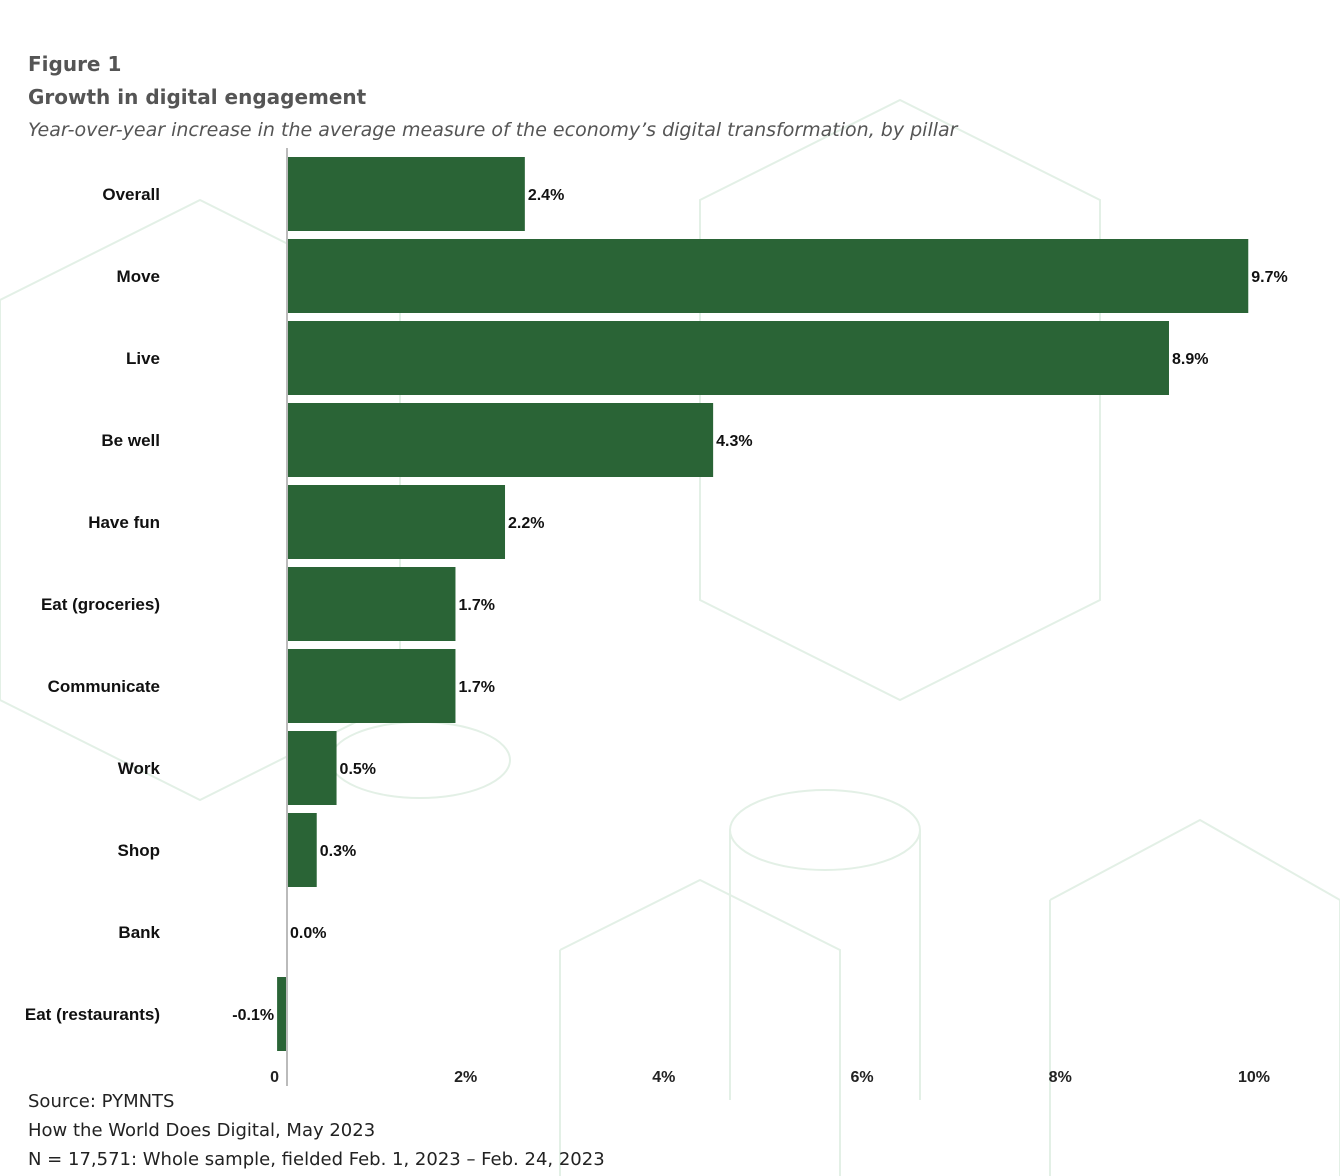 The image size is (1340, 1176). I want to click on value-label: -0.1%, so click(253, 1015).